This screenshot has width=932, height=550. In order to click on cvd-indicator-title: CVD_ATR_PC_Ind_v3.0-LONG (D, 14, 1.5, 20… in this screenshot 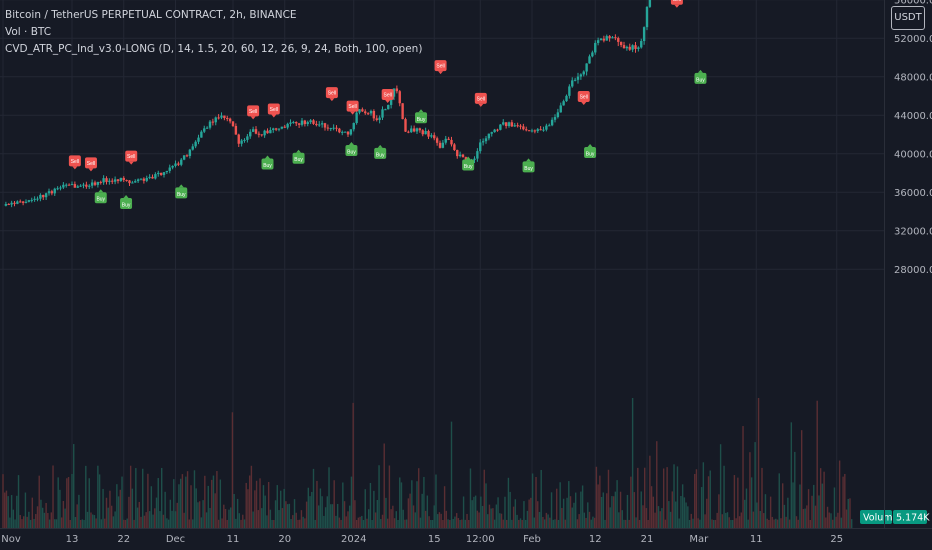, I will do `click(214, 49)`.